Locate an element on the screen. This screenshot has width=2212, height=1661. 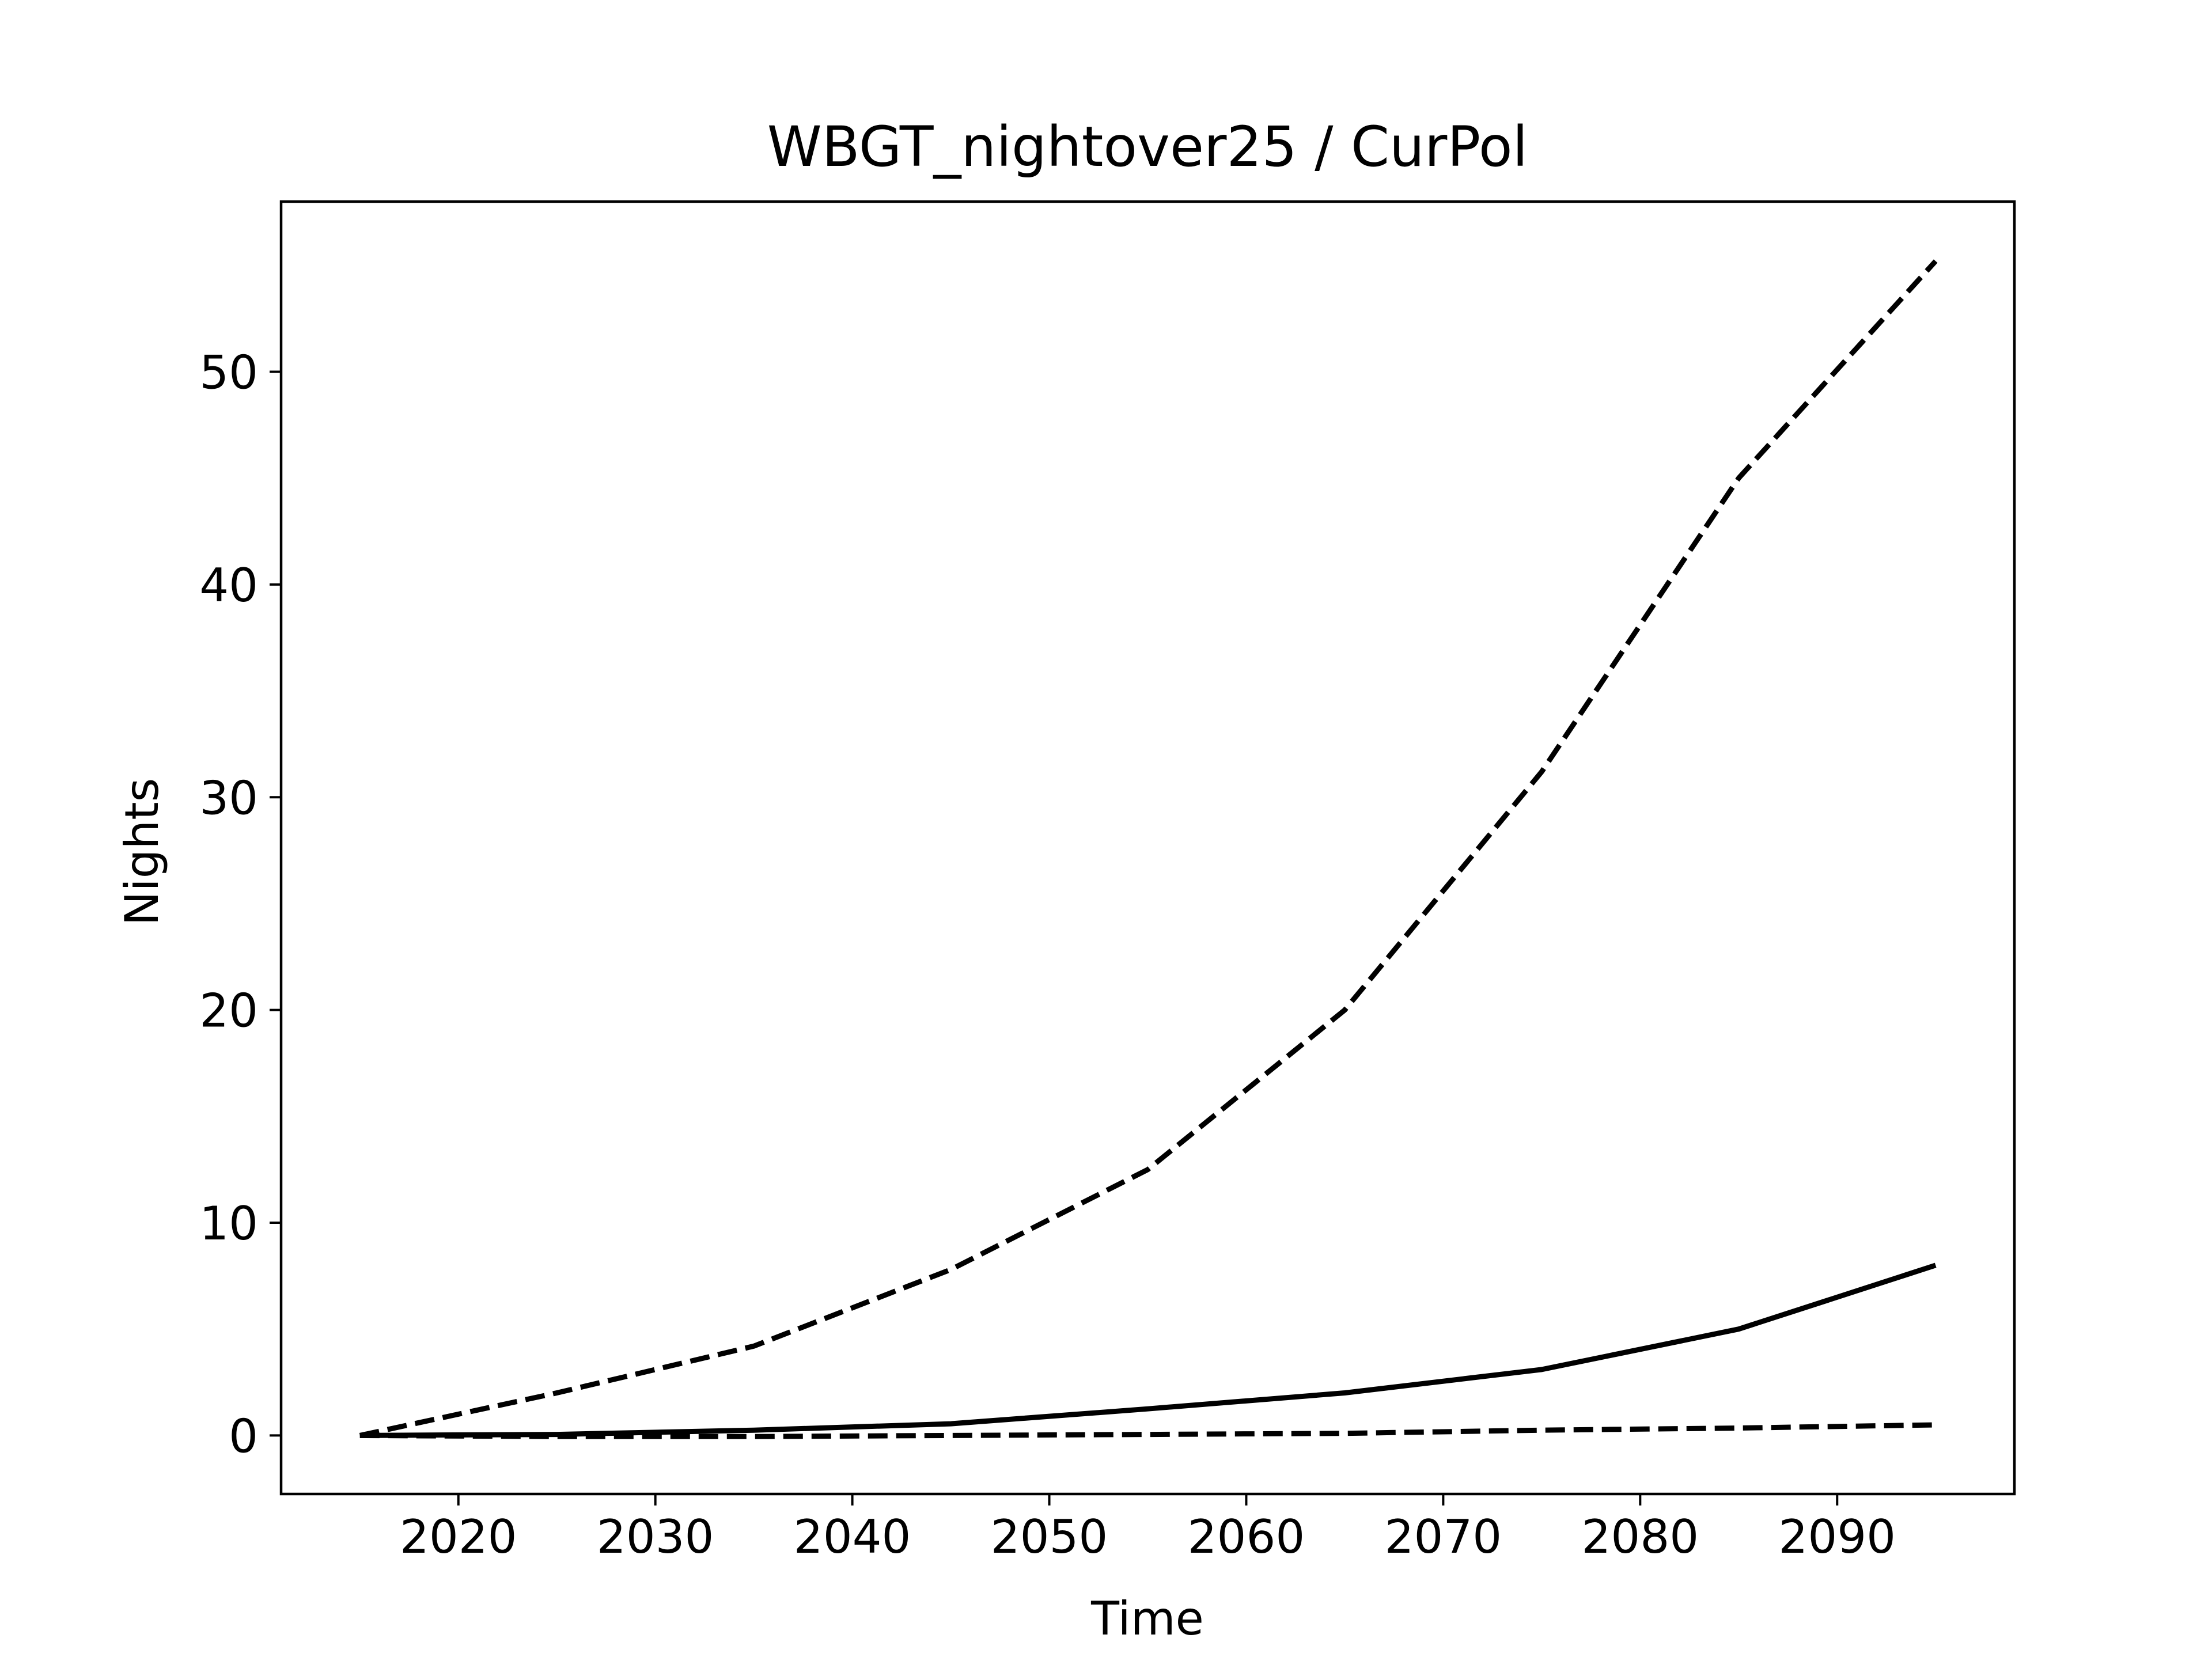
y-tick-label: 10 is located at coordinates (228, 1223).